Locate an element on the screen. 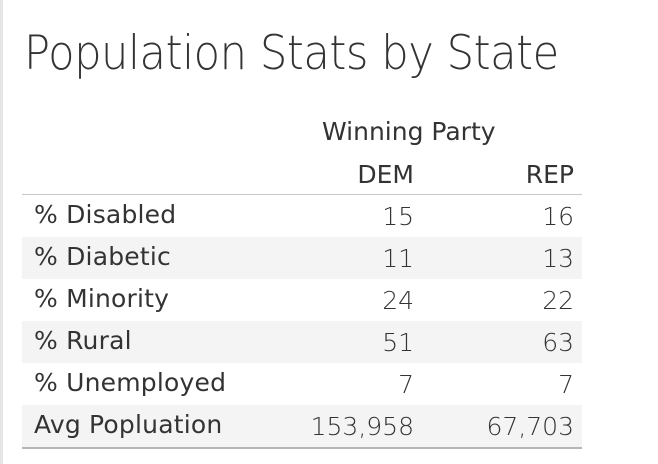 The image size is (658, 464). row-label: % Disabled is located at coordinates (105, 214).